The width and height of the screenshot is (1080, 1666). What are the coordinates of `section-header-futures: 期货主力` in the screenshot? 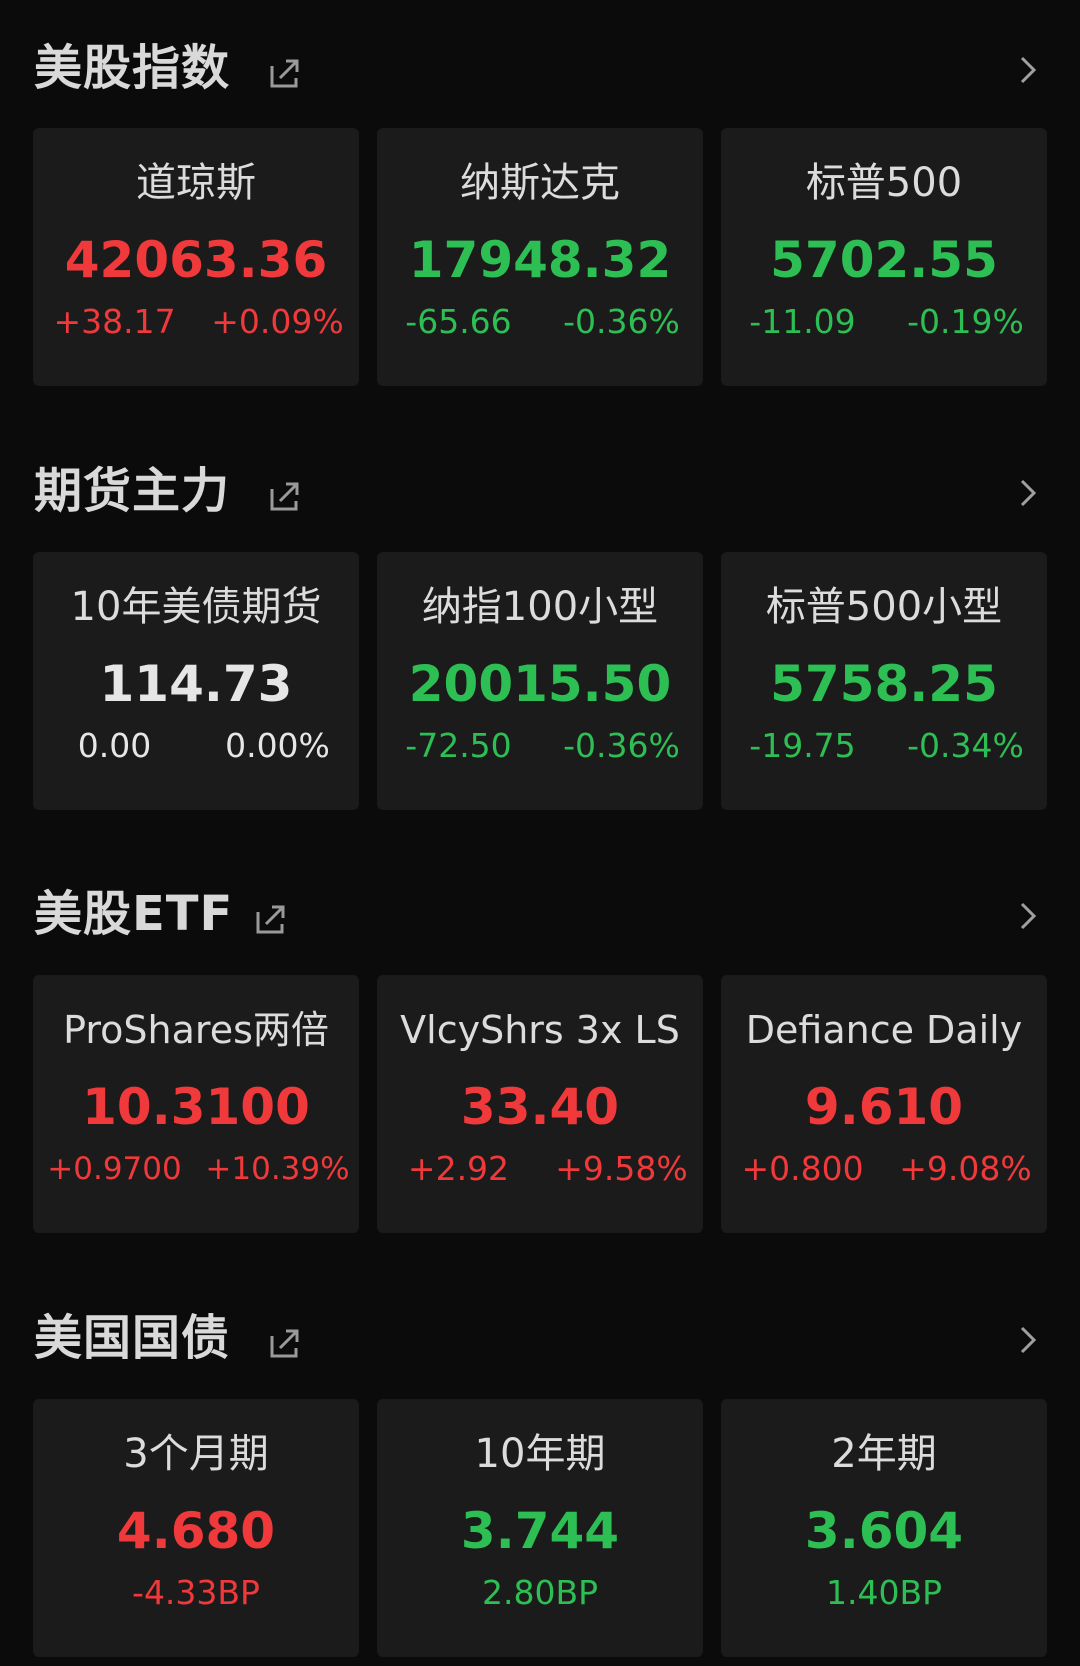 It's located at (540, 483).